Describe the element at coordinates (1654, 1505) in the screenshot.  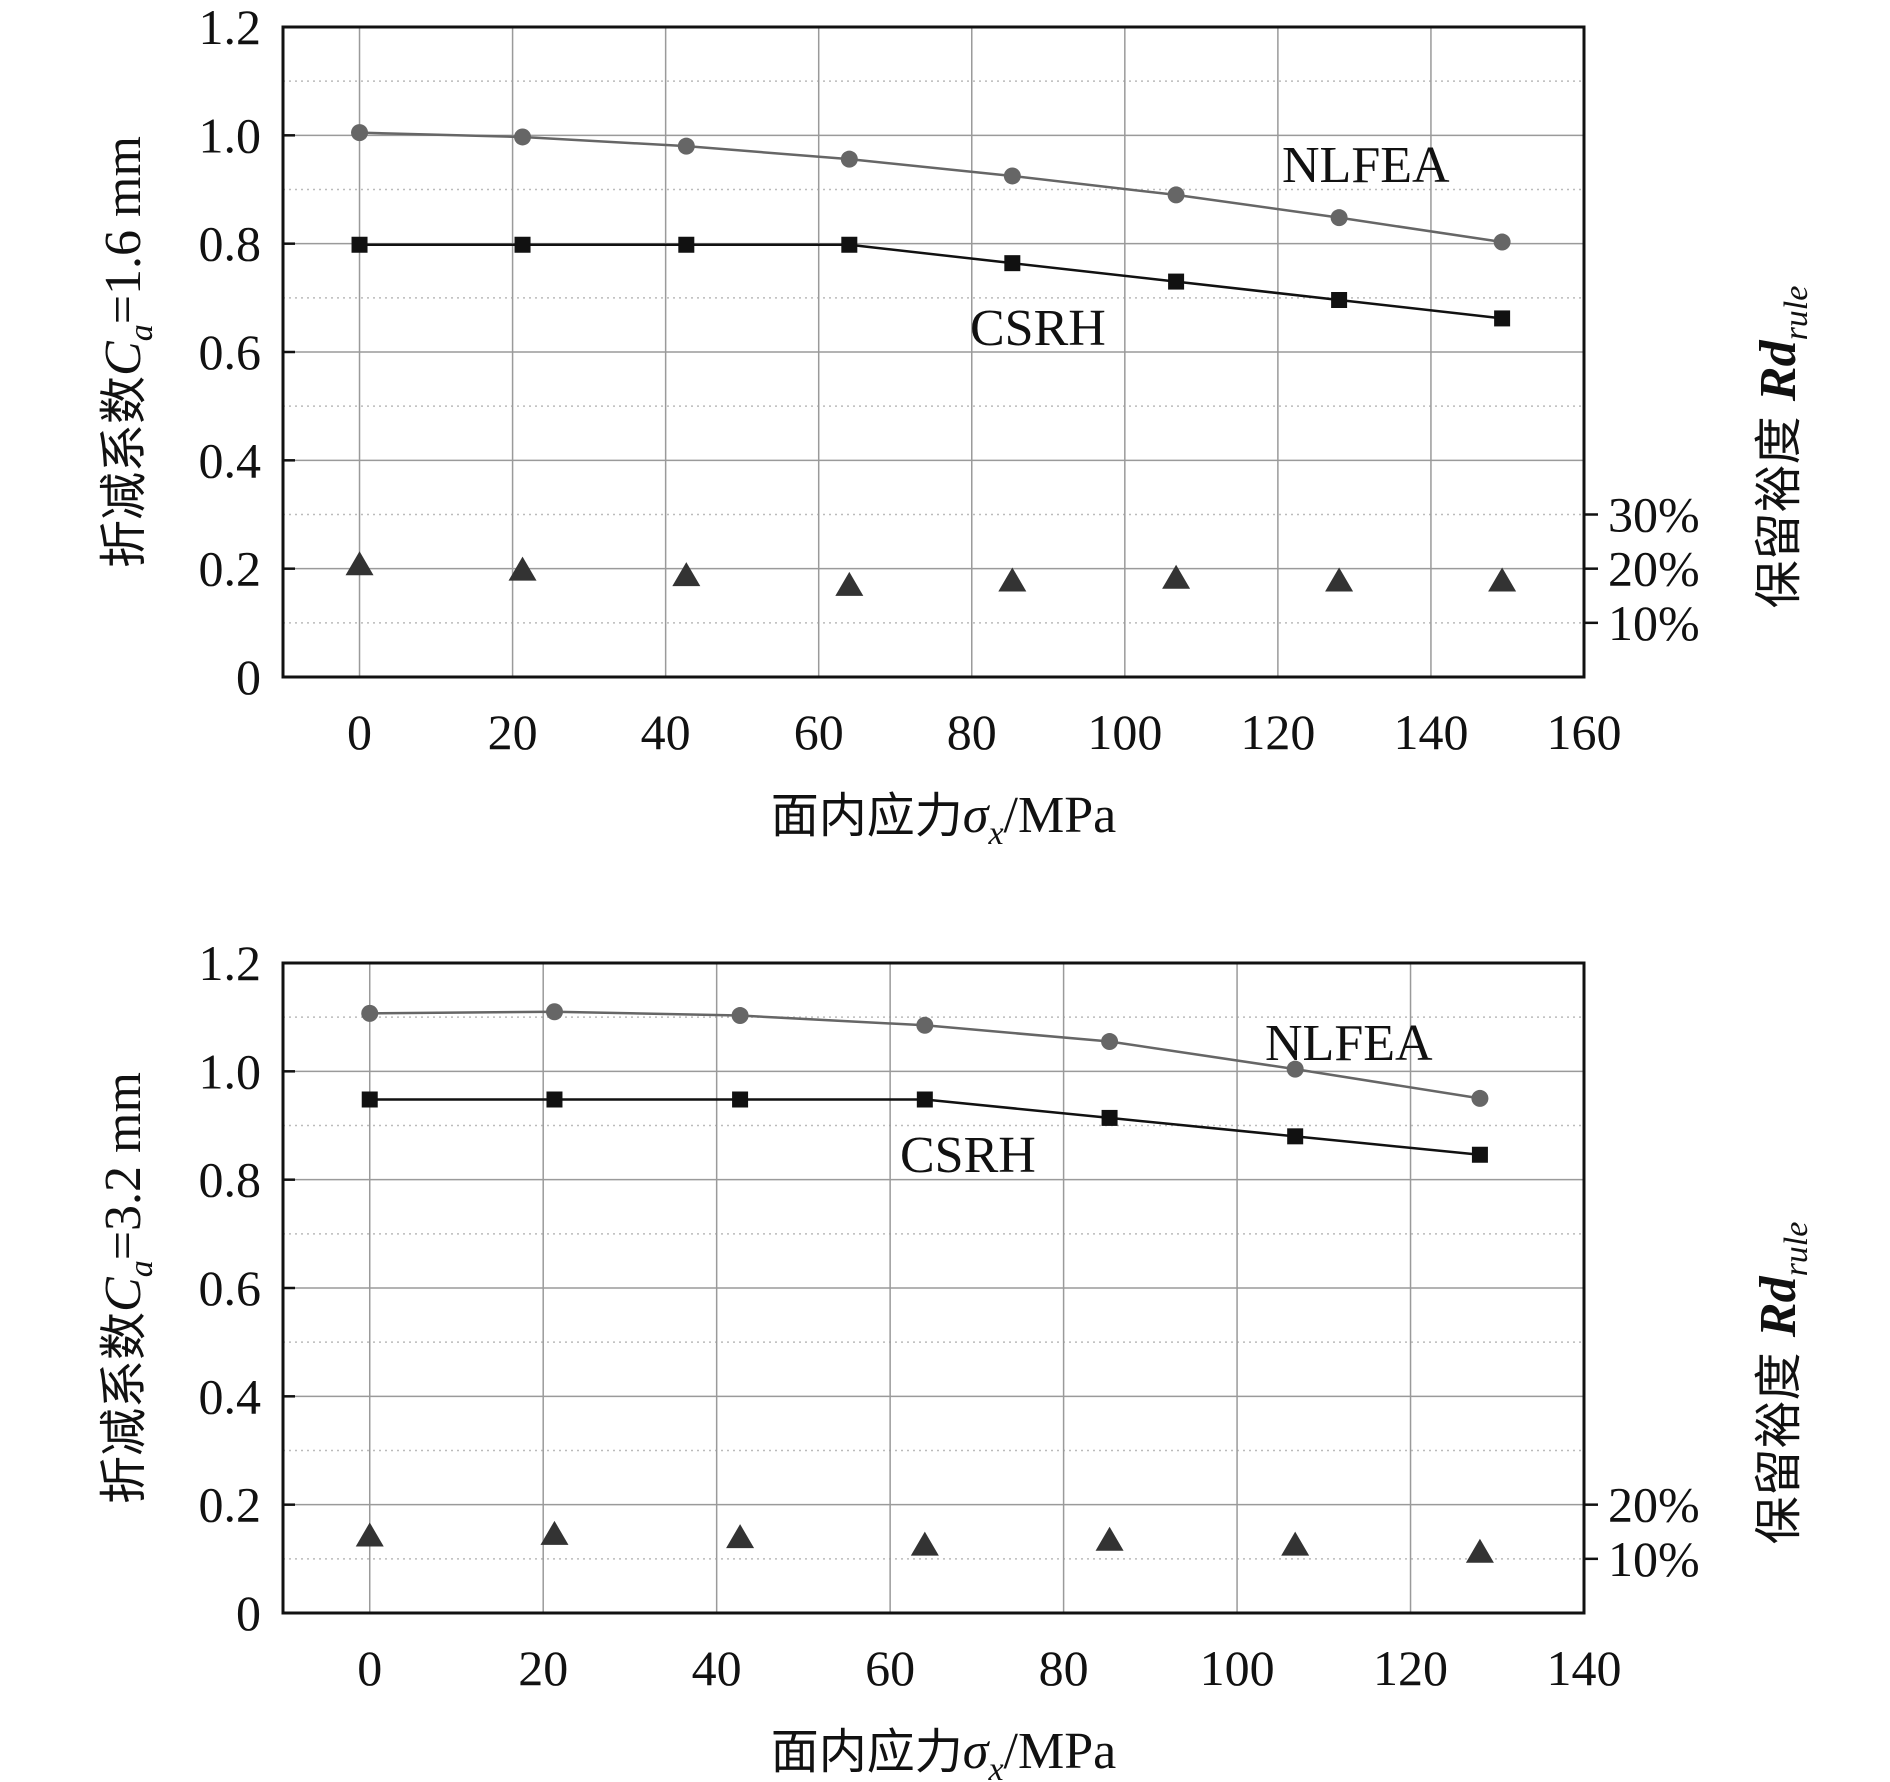
I see `y2-tick-label: 20%` at that location.